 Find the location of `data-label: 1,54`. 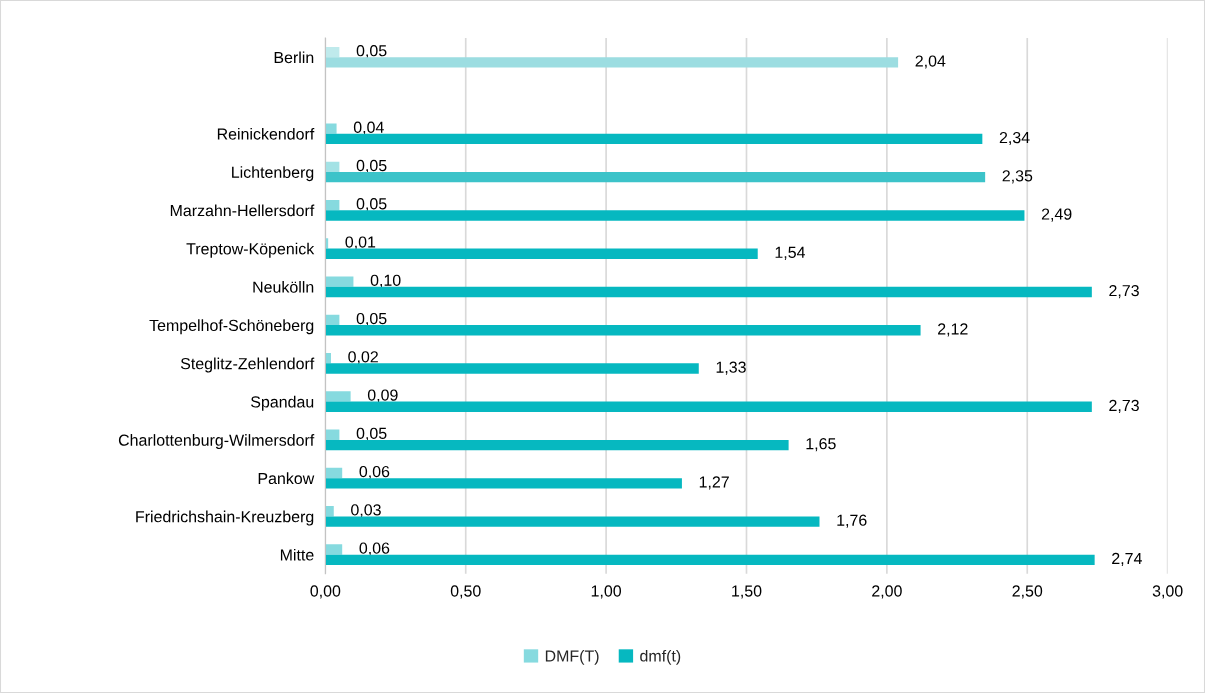

data-label: 1,54 is located at coordinates (790, 253).